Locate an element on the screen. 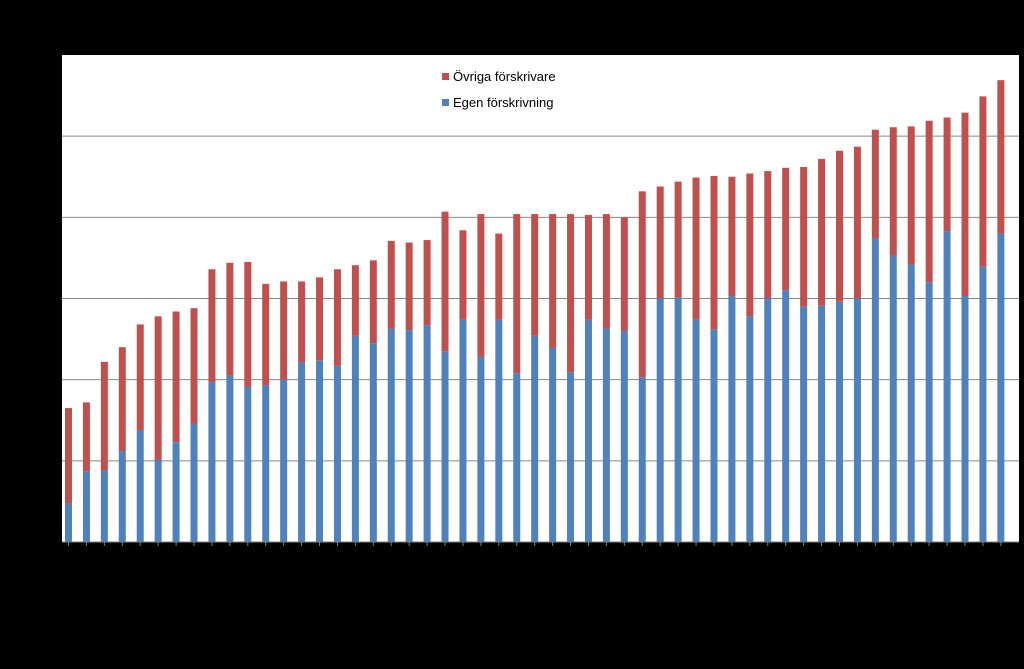 The image size is (1024, 669). legend-label: Övriga förskrivare is located at coordinates (504, 76).